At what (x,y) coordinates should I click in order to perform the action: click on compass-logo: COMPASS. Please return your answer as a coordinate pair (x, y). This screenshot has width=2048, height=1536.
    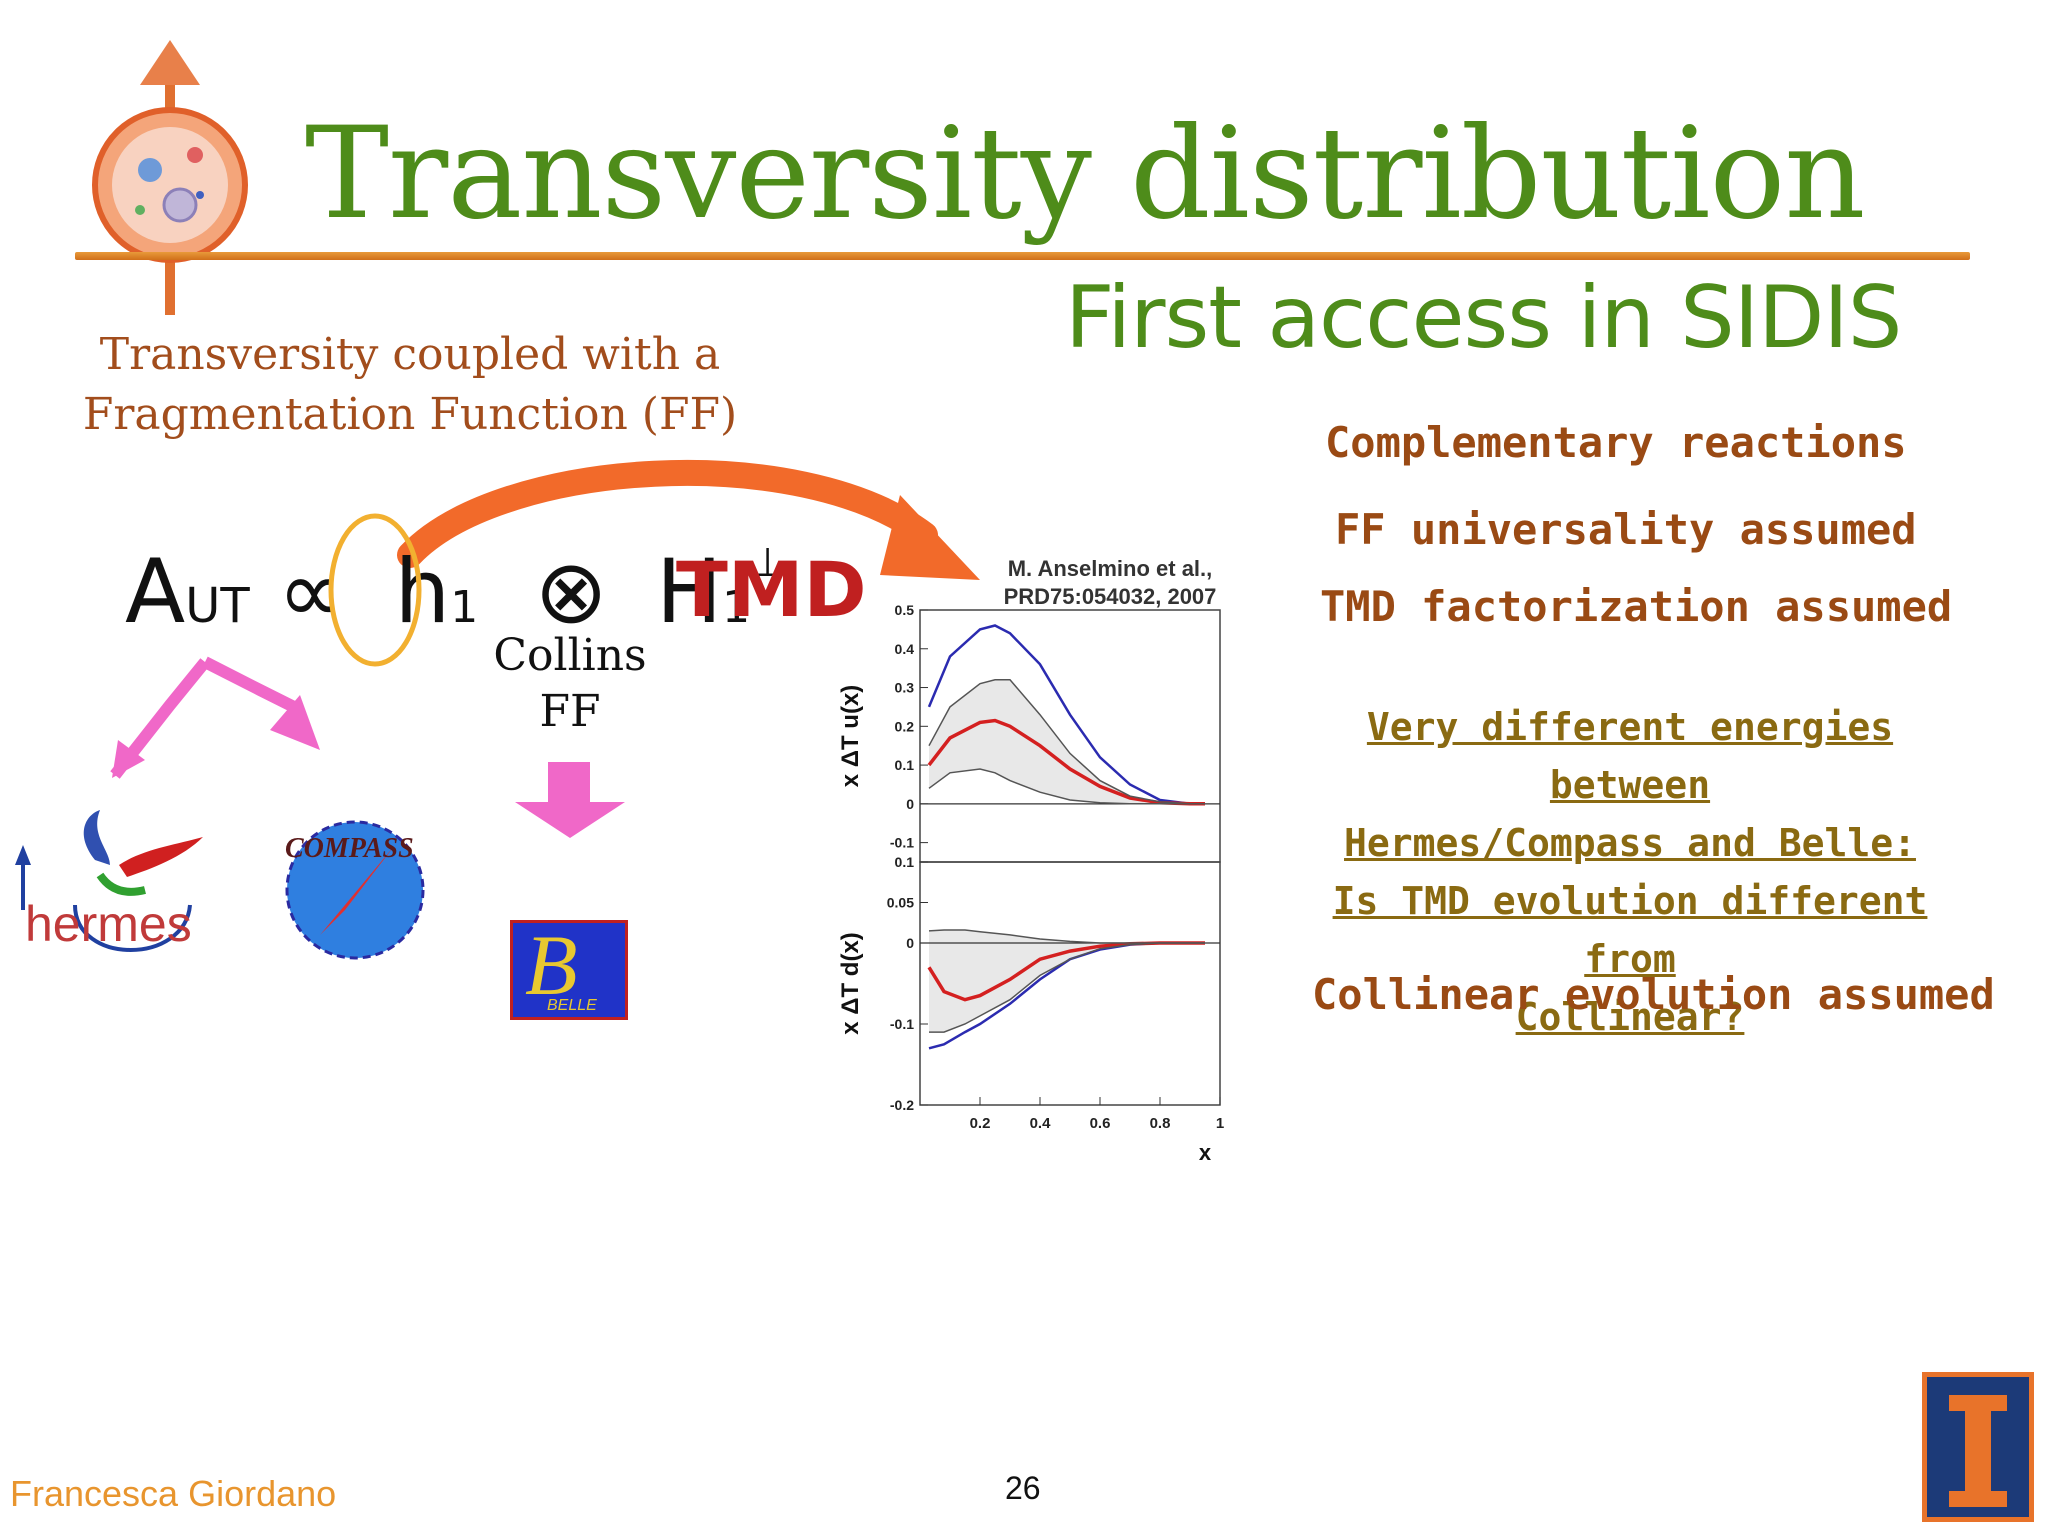
    Looking at the image, I should click on (360, 890).